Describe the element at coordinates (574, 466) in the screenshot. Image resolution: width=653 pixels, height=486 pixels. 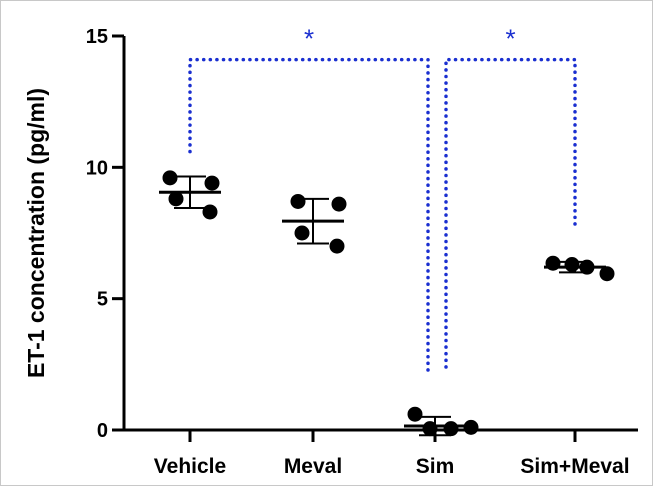
I see `x-tick-label: Sim+Meval` at that location.